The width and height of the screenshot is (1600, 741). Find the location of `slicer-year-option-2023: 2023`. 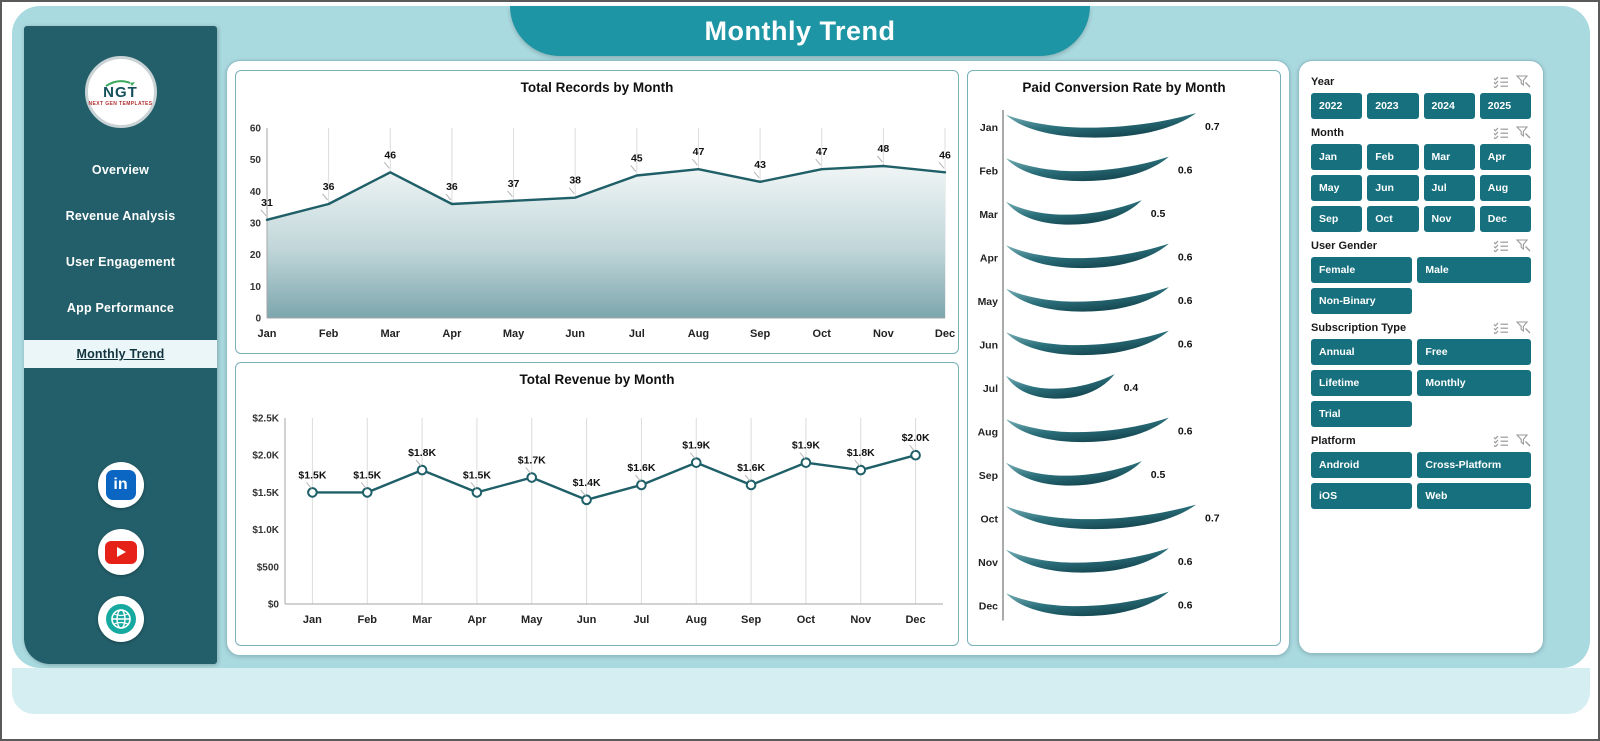

slicer-year-option-2023: 2023 is located at coordinates (1393, 106).